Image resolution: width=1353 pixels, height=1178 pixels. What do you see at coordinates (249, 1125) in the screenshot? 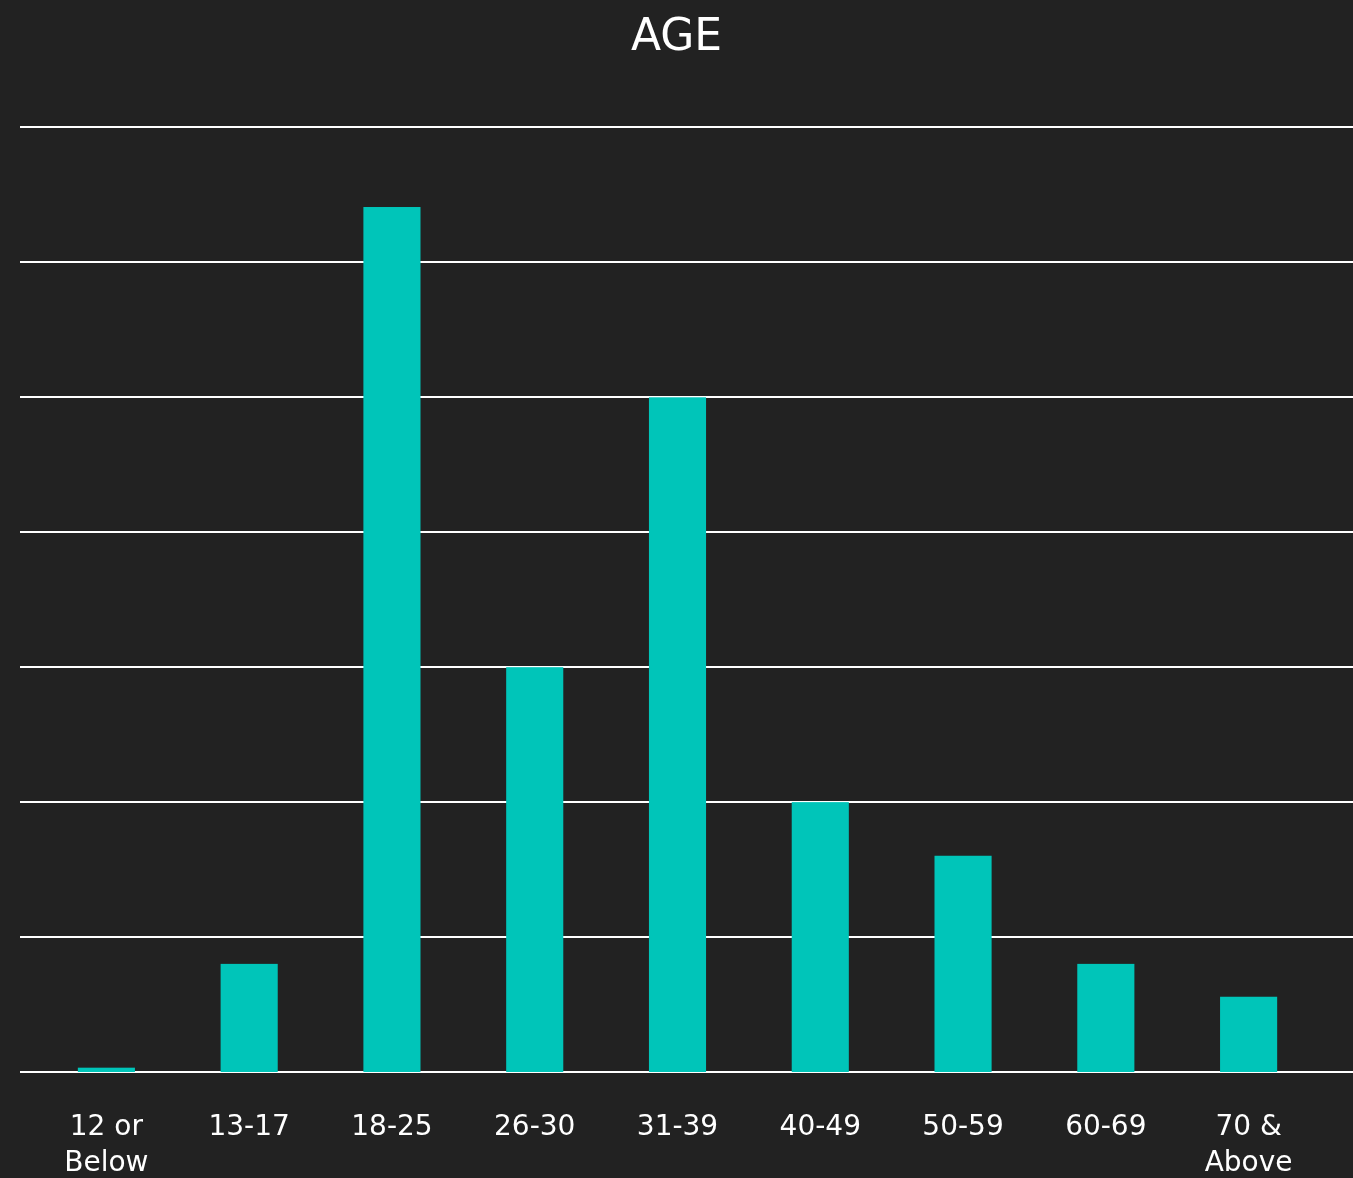
I see `x-tick-label: 13-17` at bounding box center [249, 1125].